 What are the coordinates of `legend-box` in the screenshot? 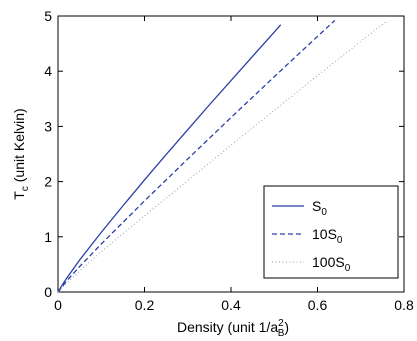 It's located at (331, 232).